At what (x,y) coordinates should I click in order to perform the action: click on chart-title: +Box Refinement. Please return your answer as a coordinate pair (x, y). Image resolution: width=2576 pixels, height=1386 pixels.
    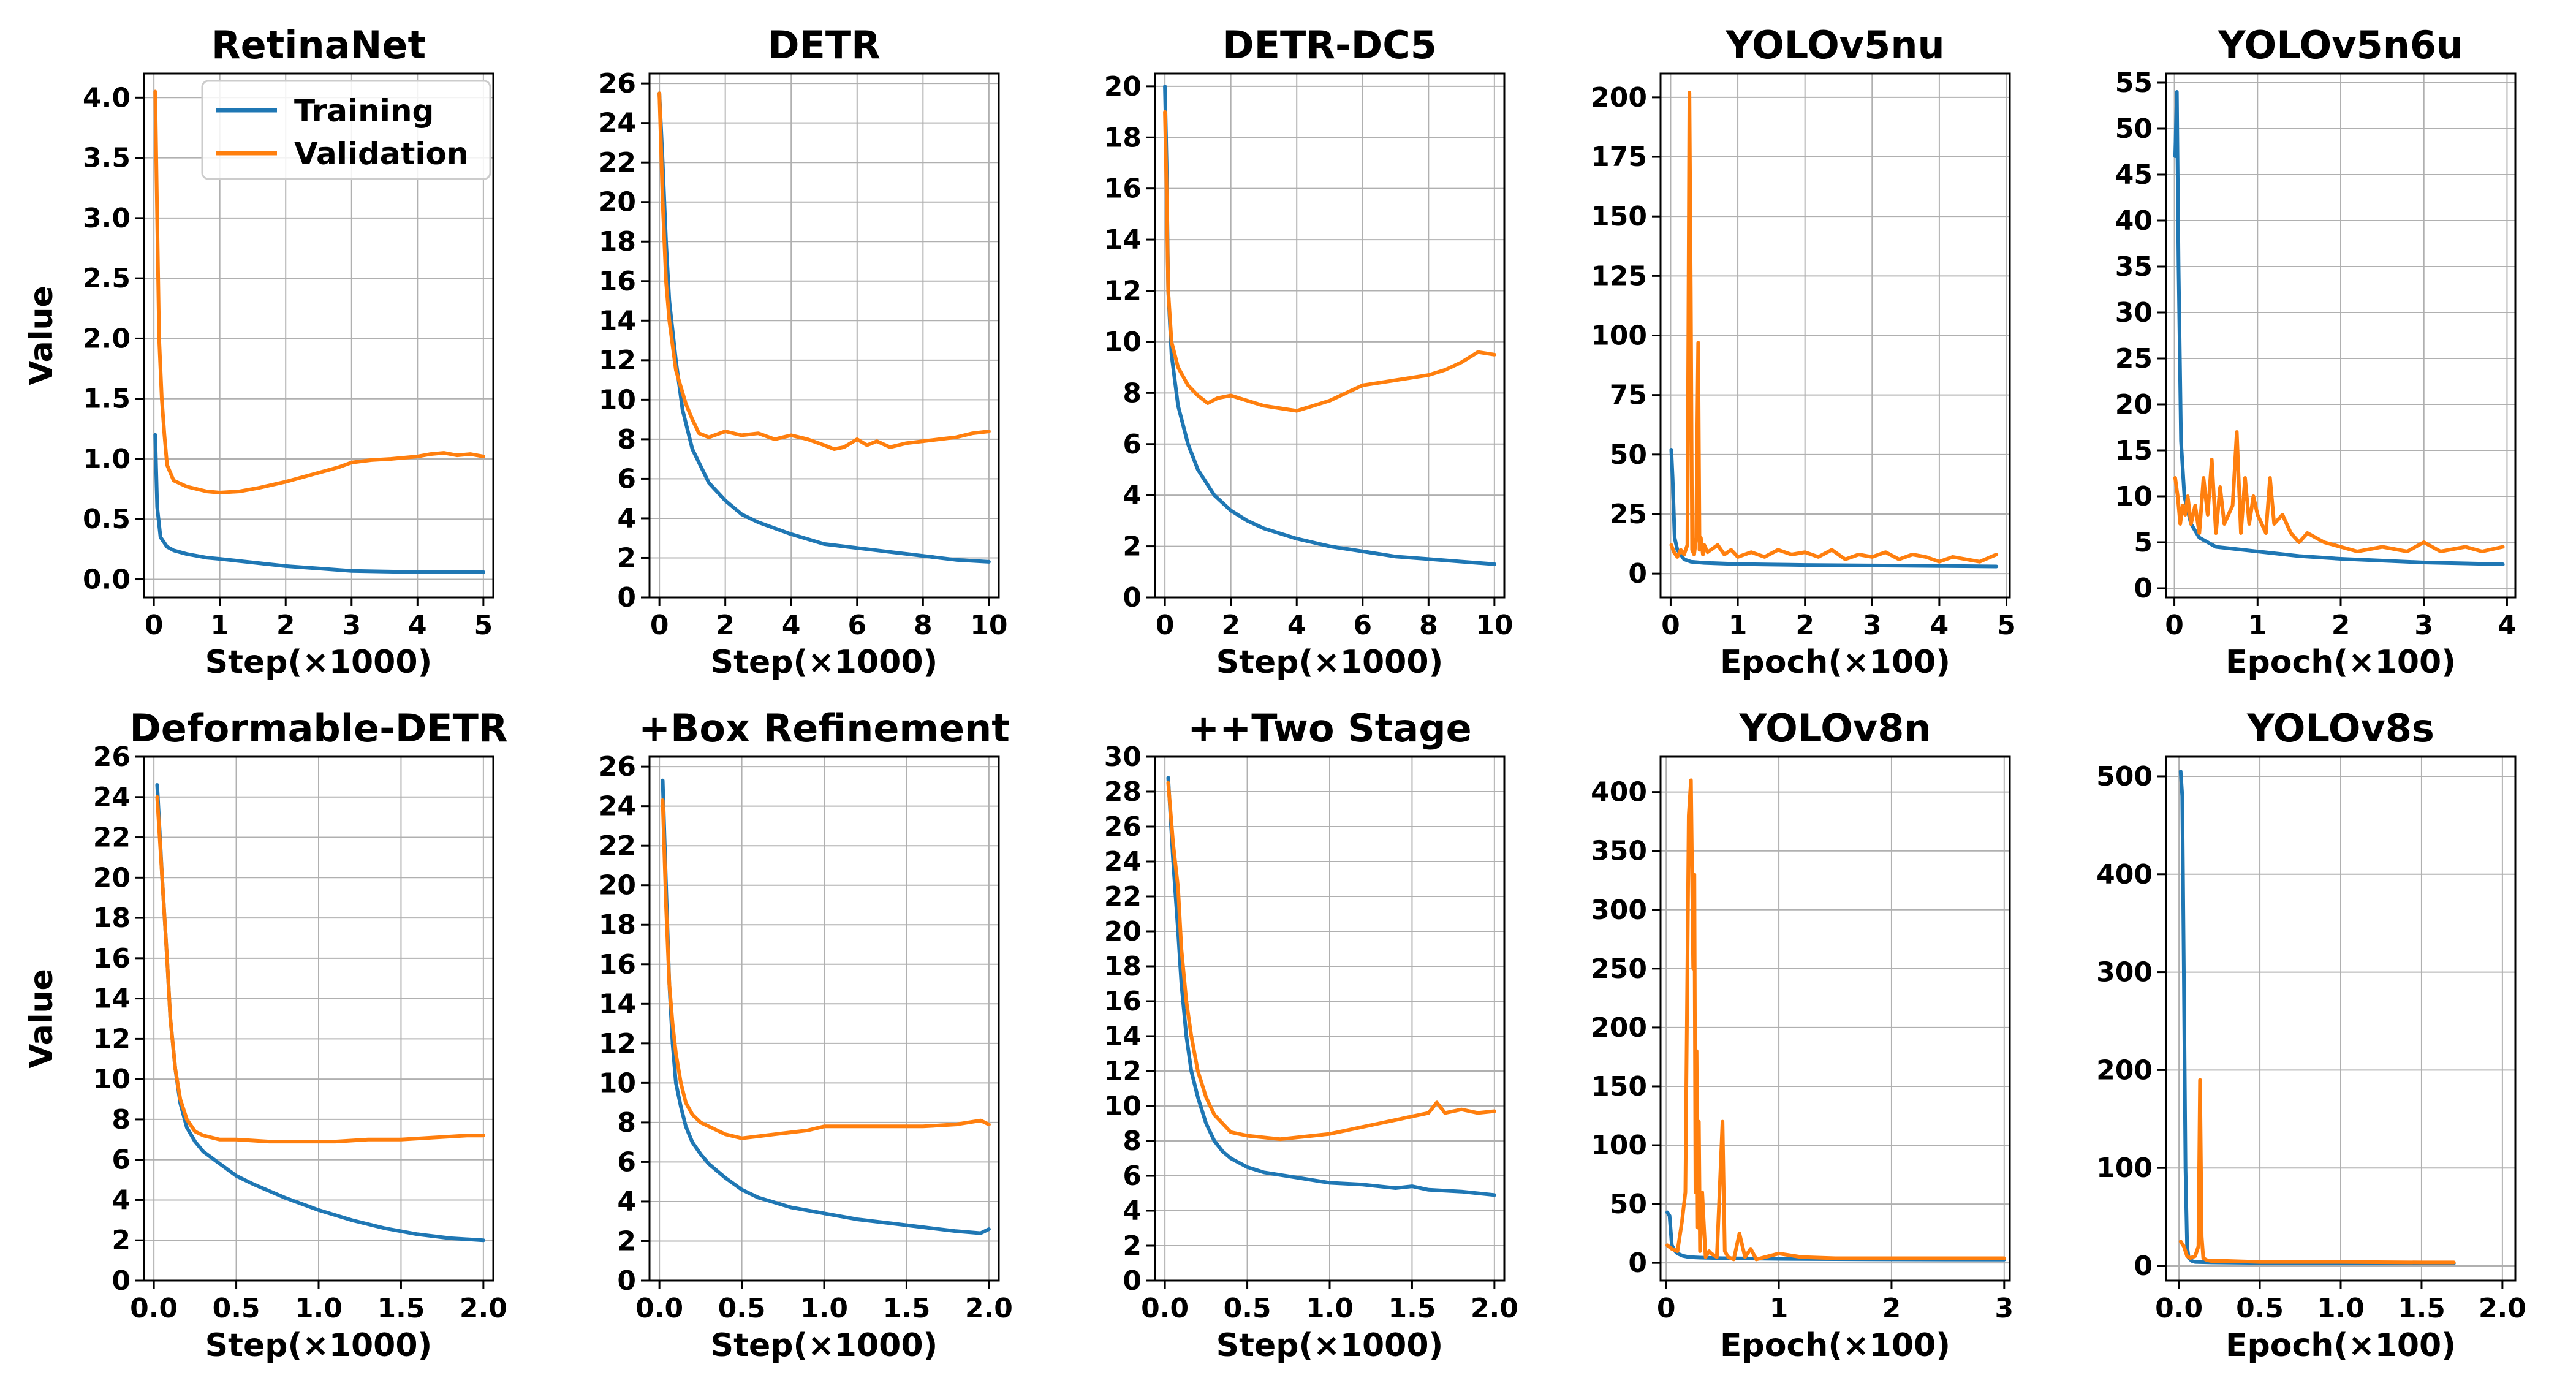
    Looking at the image, I should click on (824, 728).